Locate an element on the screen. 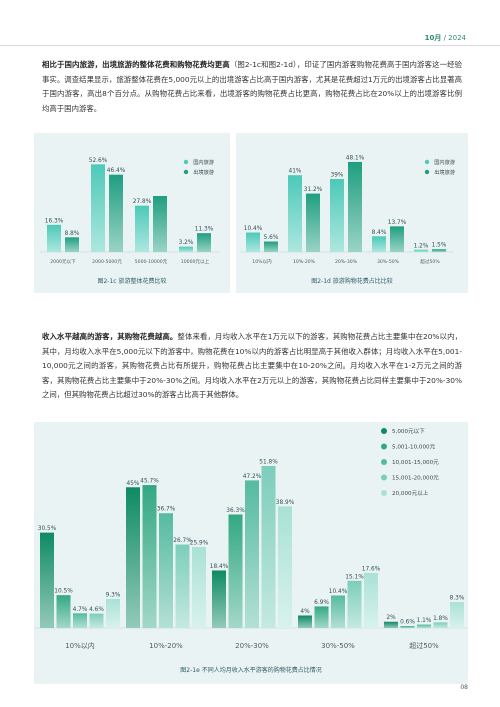 The width and height of the screenshot is (500, 707). x-tick-label: 10%-20% is located at coordinates (166, 646).